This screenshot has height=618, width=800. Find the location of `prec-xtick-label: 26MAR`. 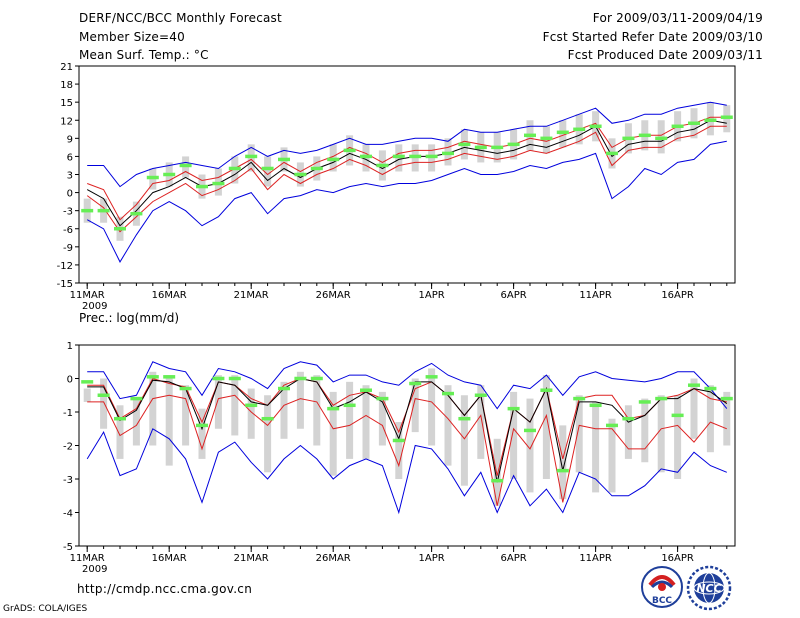

prec-xtick-label: 26MAR is located at coordinates (333, 558).